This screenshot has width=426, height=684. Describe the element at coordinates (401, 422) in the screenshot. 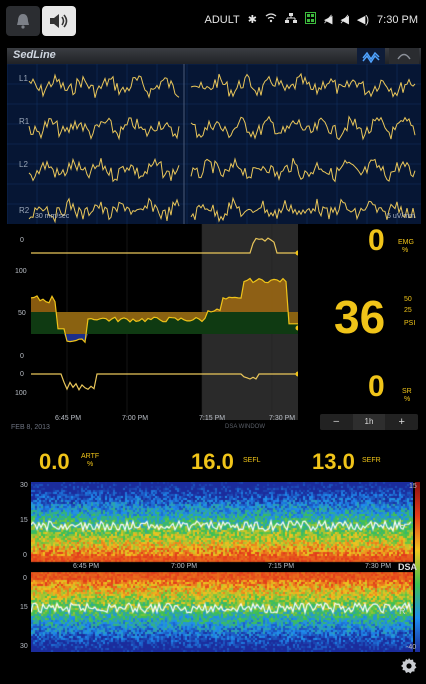

I see `zoom-in-button: +` at that location.